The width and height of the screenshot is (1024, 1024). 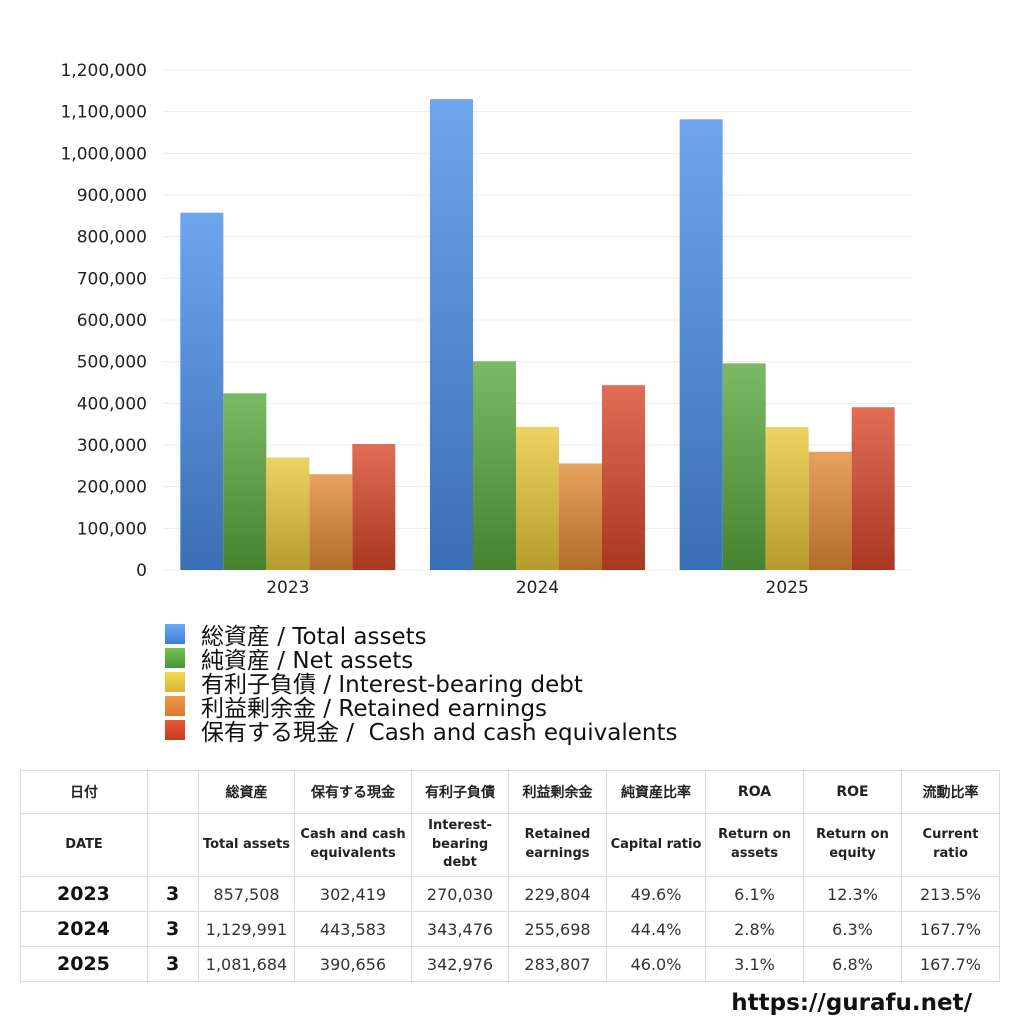 I want to click on table-cell: 302,419, so click(x=353, y=894).